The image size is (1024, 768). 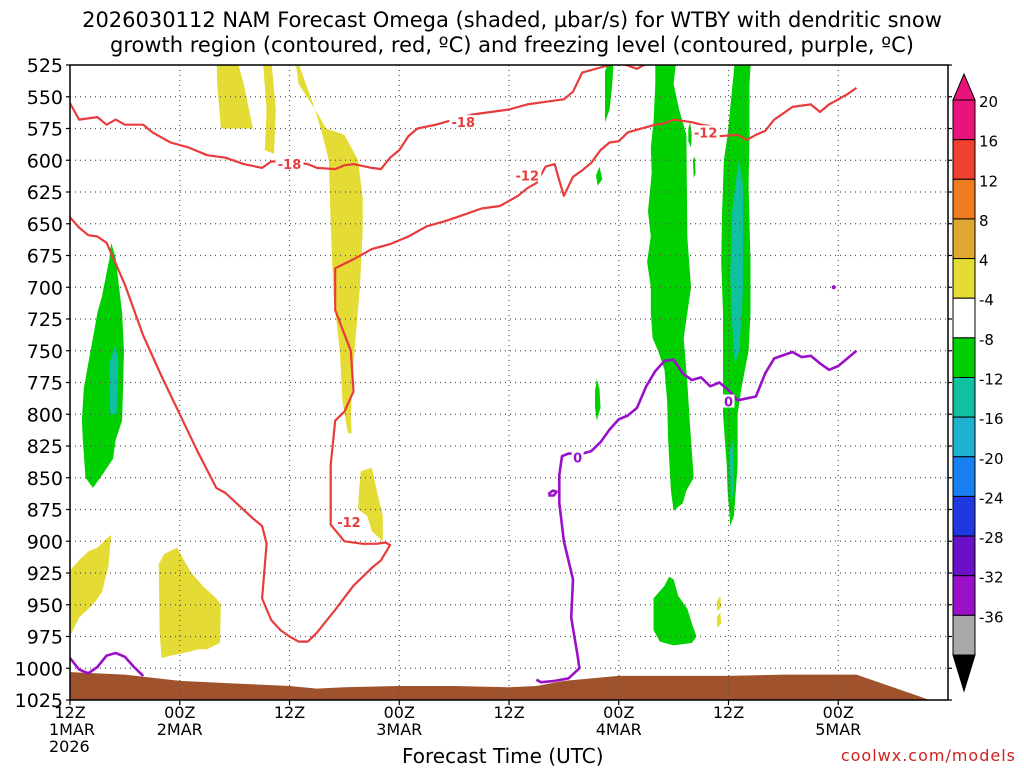 What do you see at coordinates (179, 712) in the screenshot?
I see `x-tick-label-12-0: 00Z` at bounding box center [179, 712].